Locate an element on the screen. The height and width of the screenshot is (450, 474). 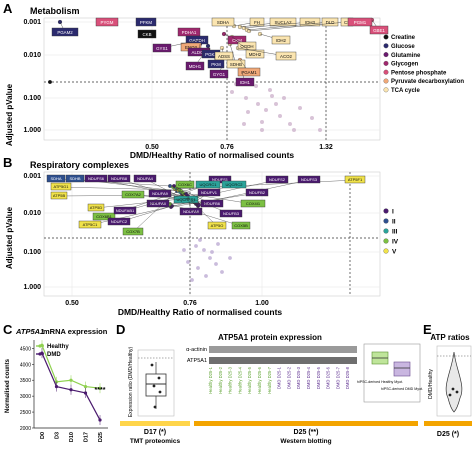
gene-label: IDH3 is located at coordinates (310, 22).